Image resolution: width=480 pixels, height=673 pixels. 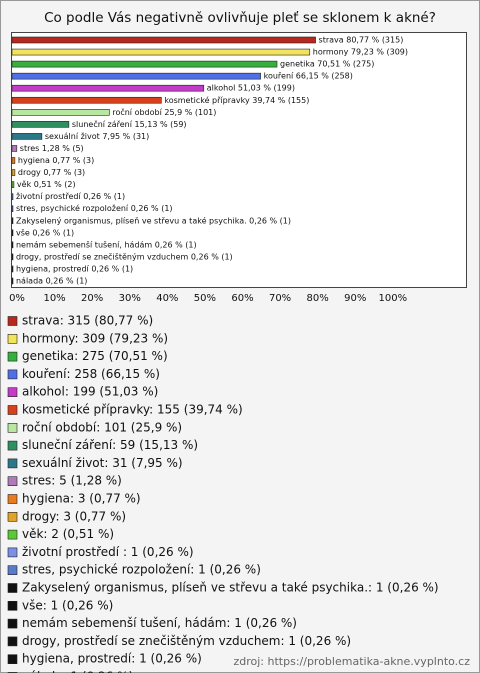 I want to click on bar-label: stres 1,28 % (5), so click(x=52, y=148).